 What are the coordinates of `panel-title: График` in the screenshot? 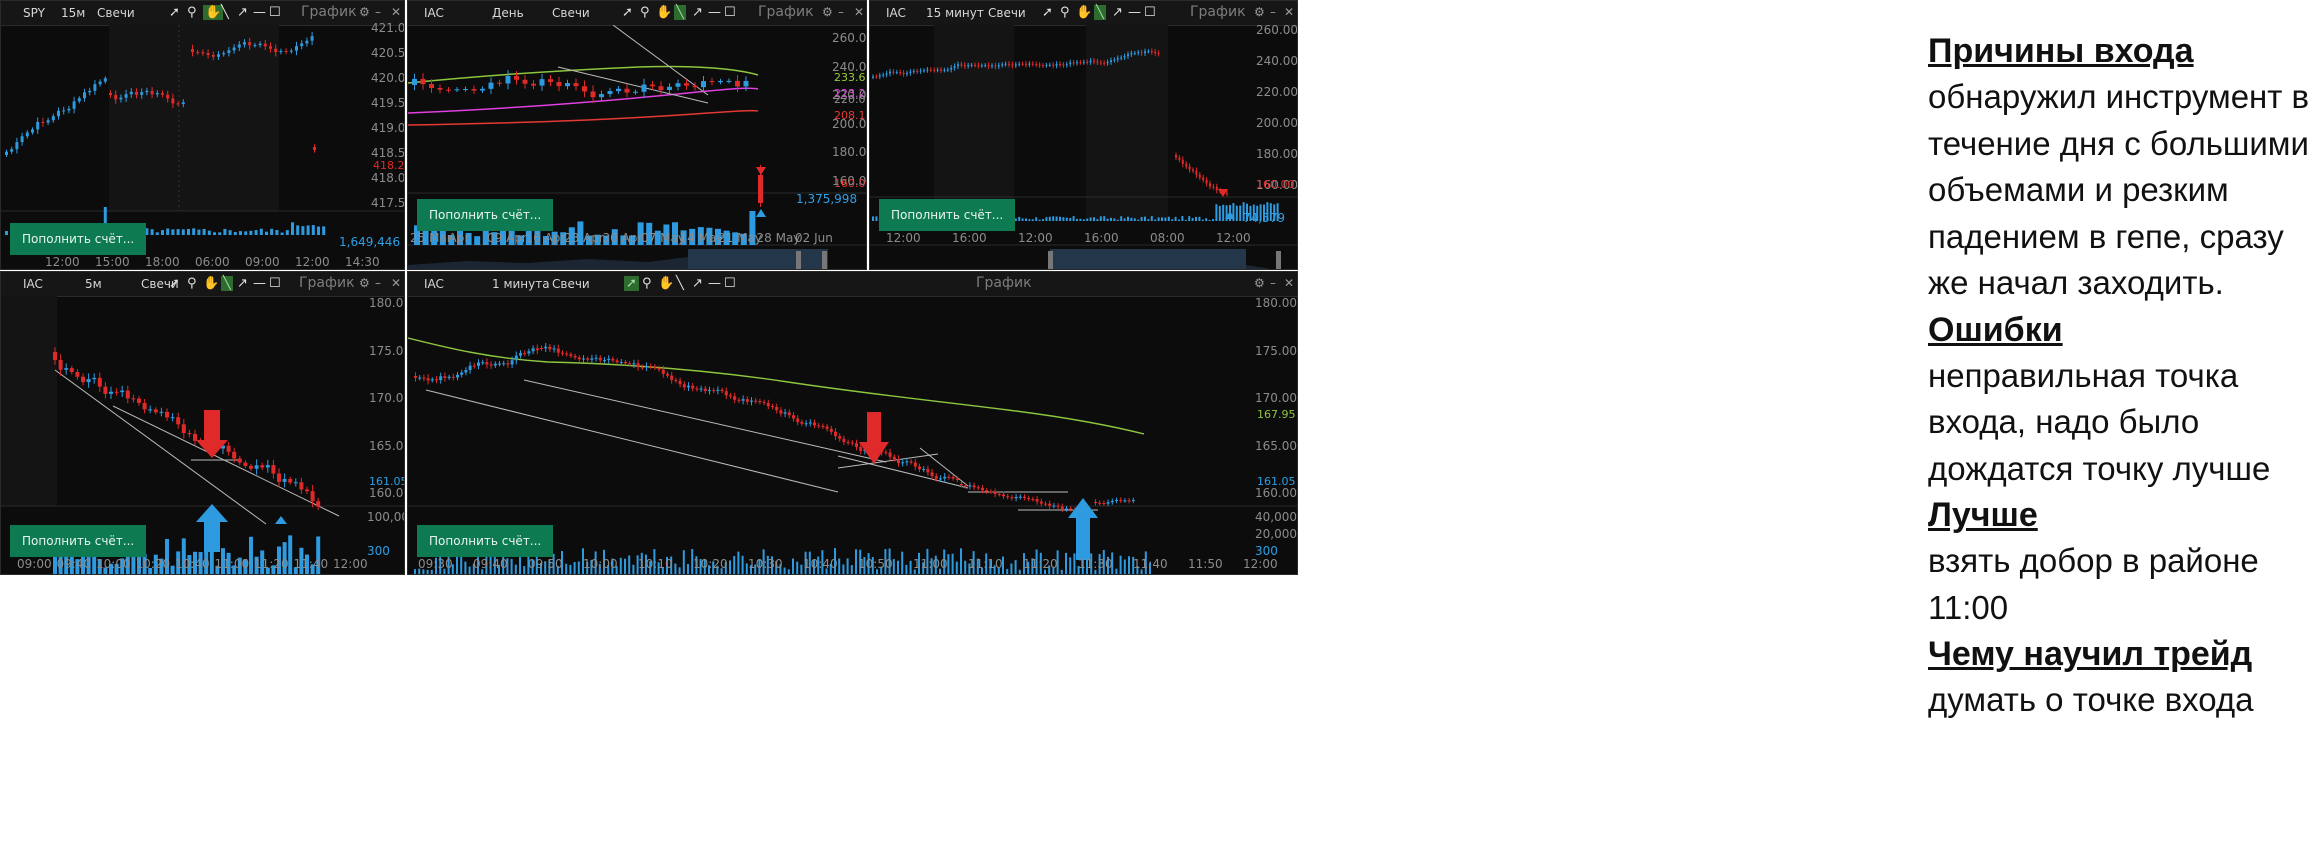 It's located at (329, 12).